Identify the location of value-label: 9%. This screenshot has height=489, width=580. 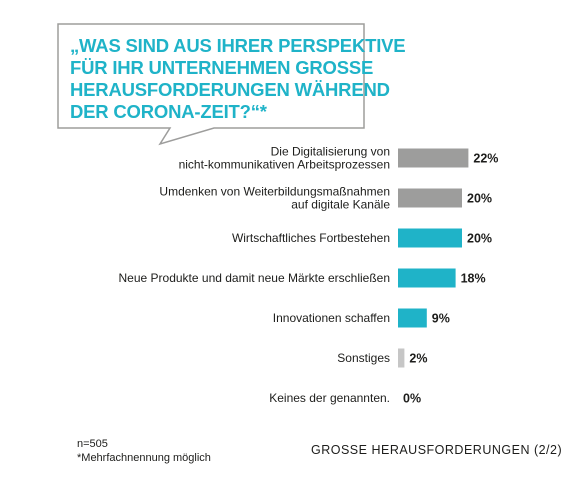
(441, 319).